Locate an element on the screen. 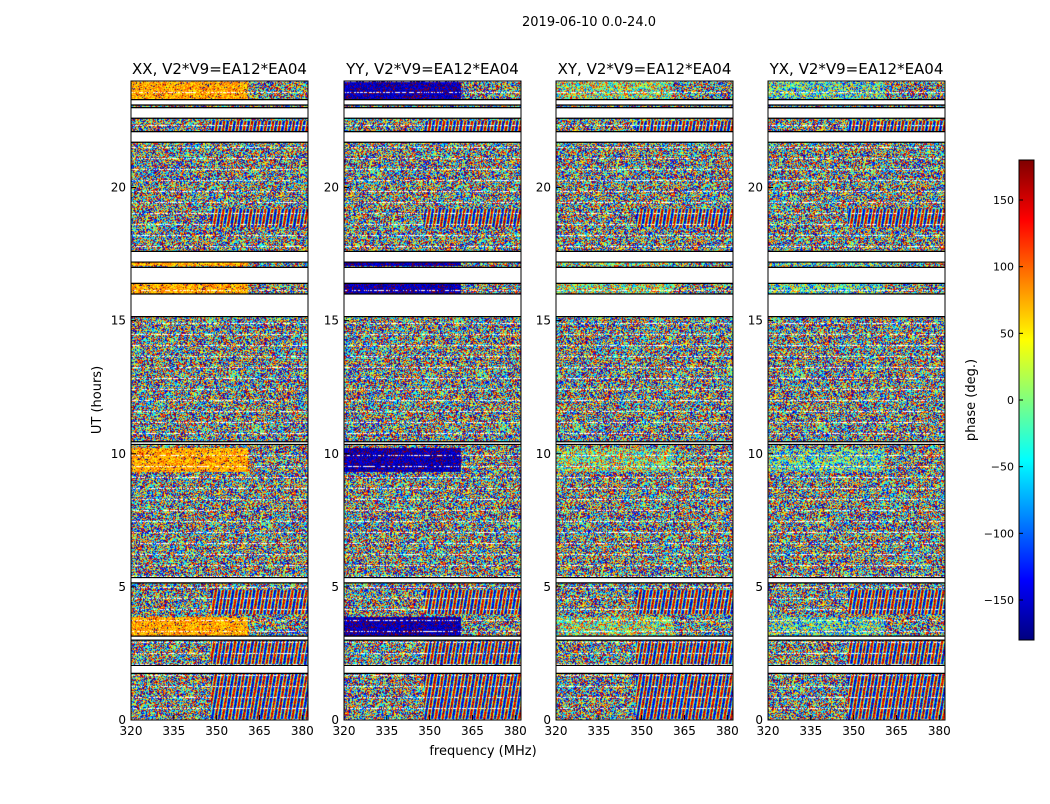 This screenshot has height=804, width=1050. figure-suptitle: 2019-06-10 0.0-24.0 is located at coordinates (589, 22).